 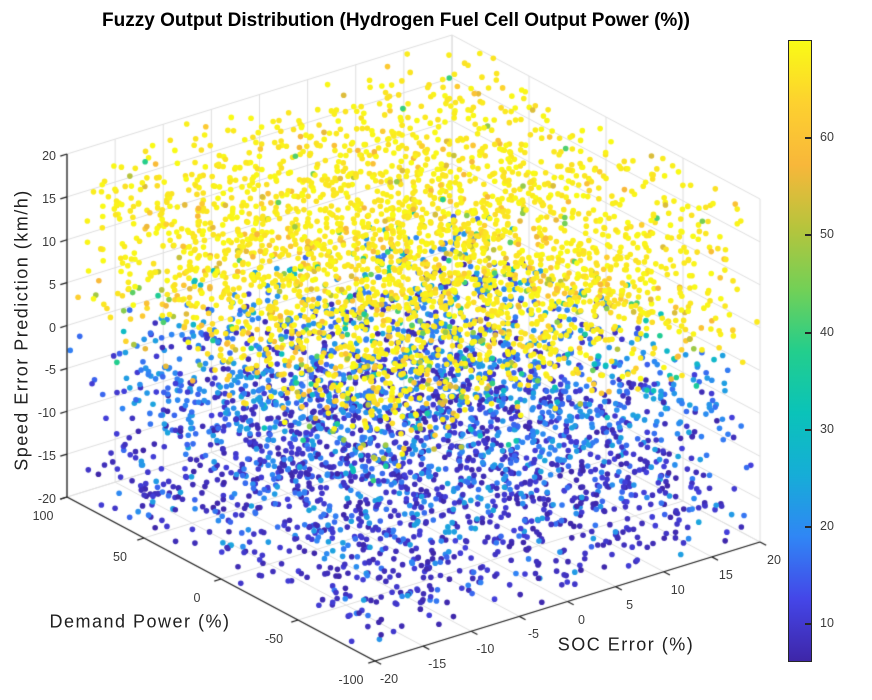 I want to click on z-tick-label: -15, so click(x=46, y=456).